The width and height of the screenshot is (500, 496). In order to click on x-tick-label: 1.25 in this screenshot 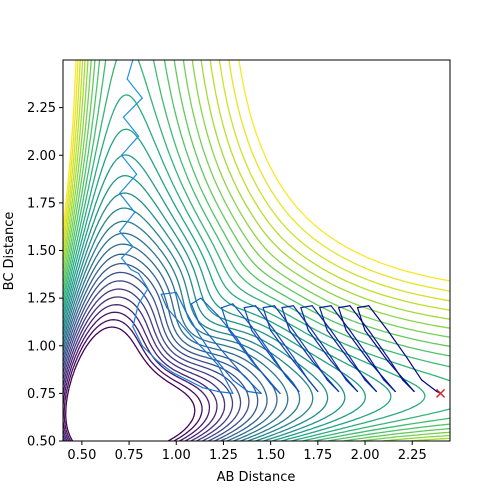, I will do `click(223, 455)`.